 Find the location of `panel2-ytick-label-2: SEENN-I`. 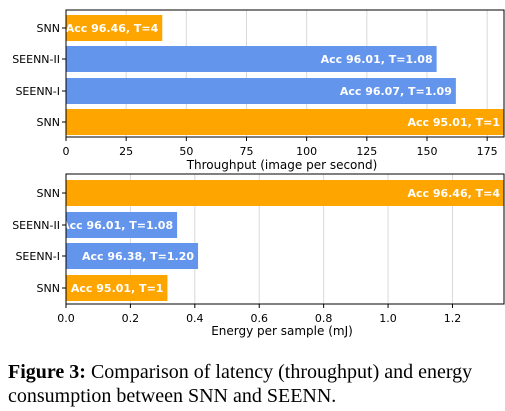

panel2-ytick-label-2: SEENN-I is located at coordinates (37, 256).